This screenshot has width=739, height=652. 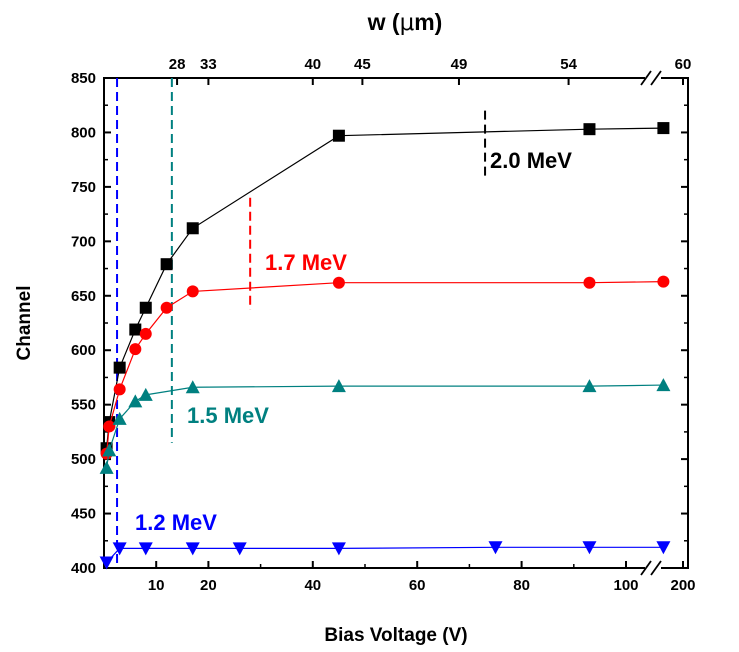 What do you see at coordinates (312, 585) in the screenshot?
I see `x-tick-label: 40` at bounding box center [312, 585].